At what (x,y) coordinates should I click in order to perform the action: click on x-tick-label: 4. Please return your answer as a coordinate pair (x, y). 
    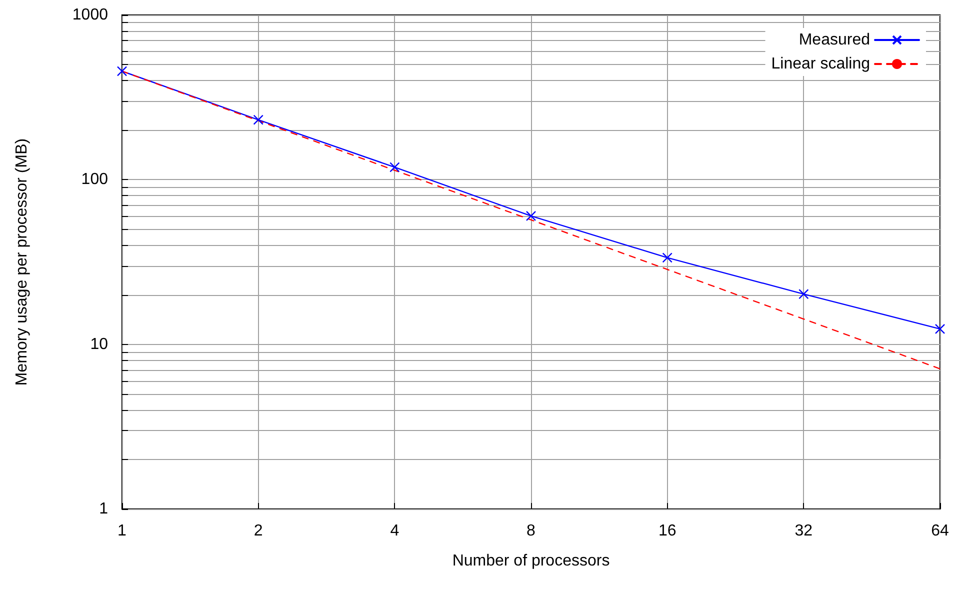
    Looking at the image, I should click on (395, 531).